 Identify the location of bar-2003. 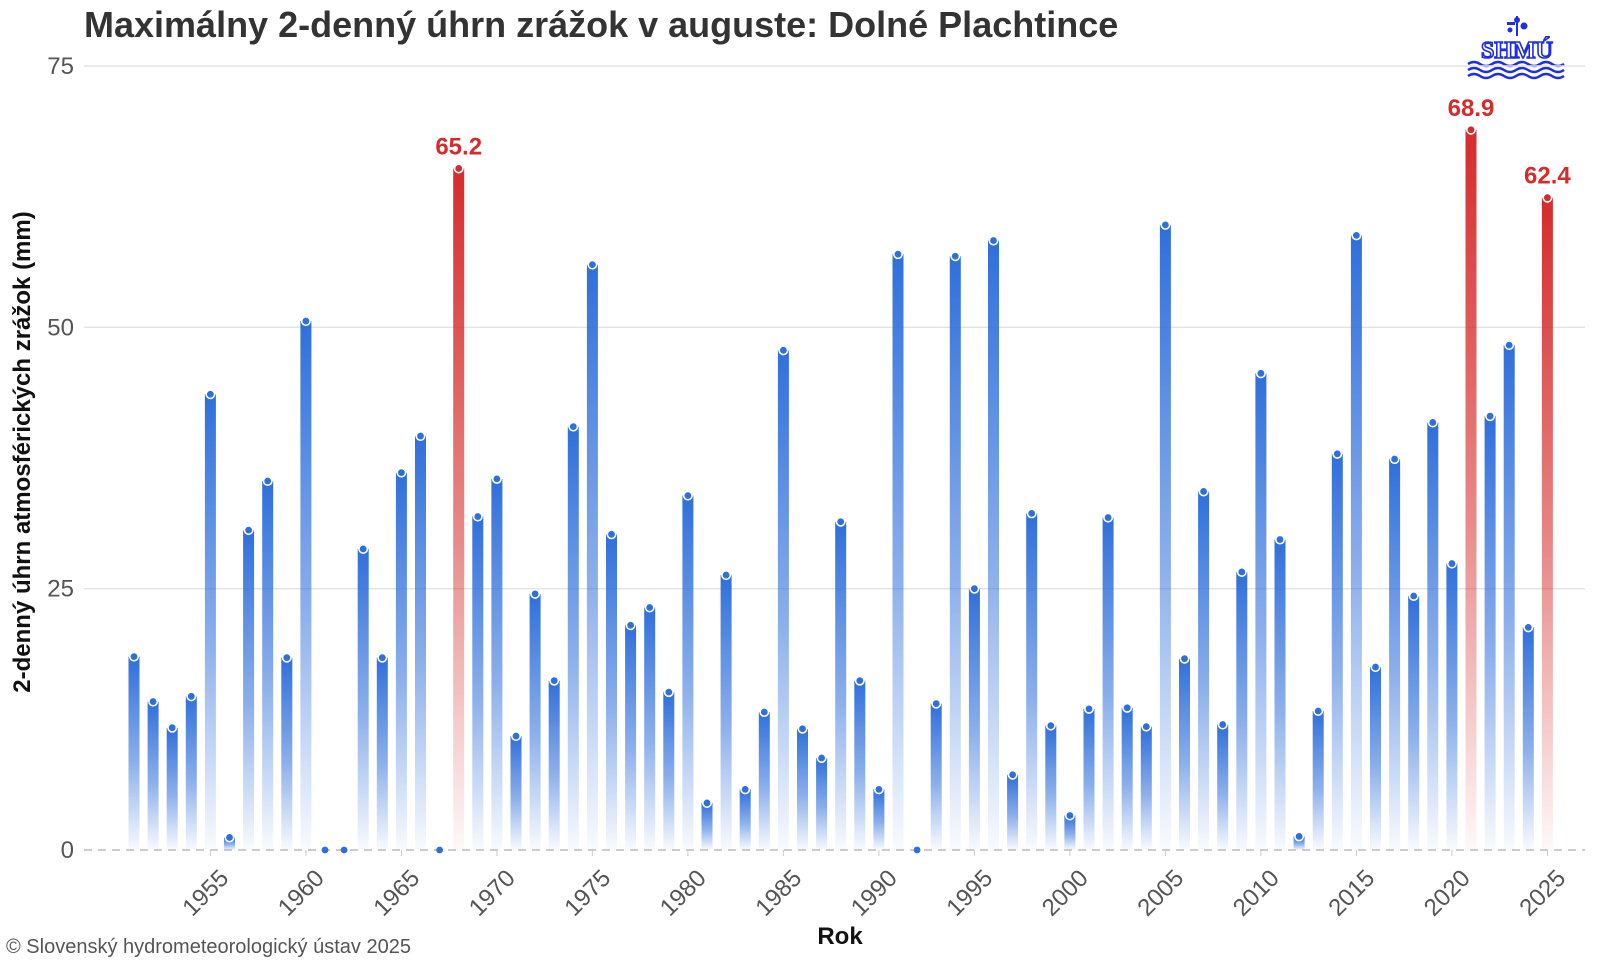
(1127, 778).